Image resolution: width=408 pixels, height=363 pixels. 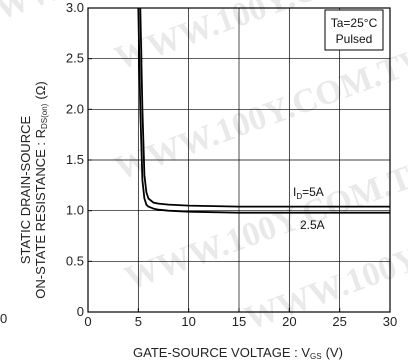 I want to click on legend-box: Ta=25°C Pulsed, so click(x=354, y=30).